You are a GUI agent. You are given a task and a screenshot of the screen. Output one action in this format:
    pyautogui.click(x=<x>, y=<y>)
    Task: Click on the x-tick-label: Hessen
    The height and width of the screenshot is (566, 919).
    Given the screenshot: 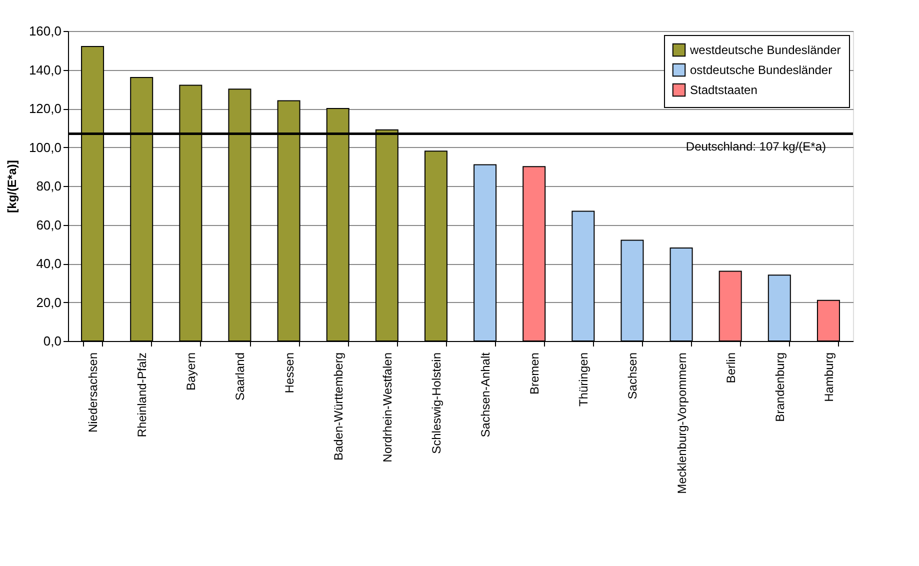 What is the action you would take?
    pyautogui.click(x=289, y=373)
    